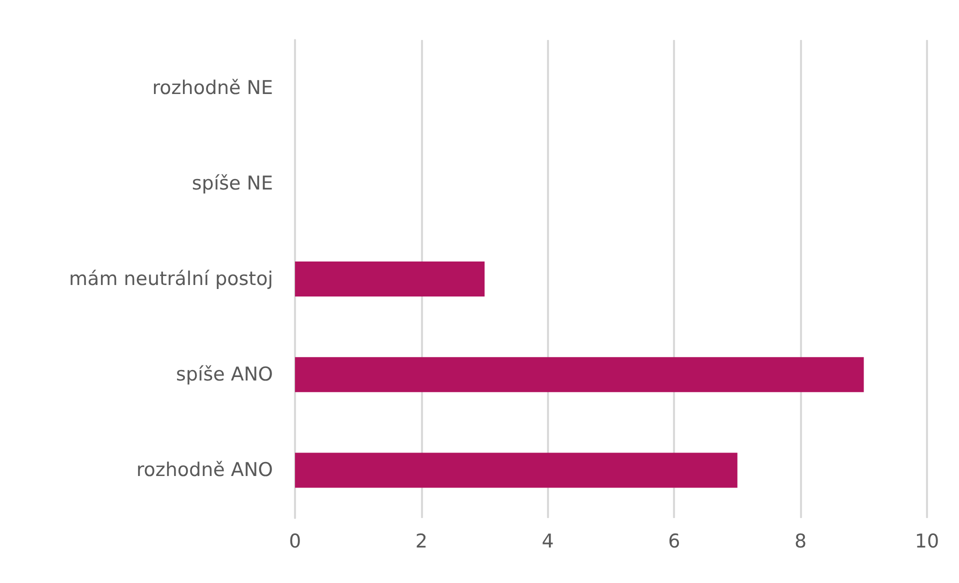 The height and width of the screenshot is (583, 959). I want to click on x-tick-label: 0, so click(295, 541).